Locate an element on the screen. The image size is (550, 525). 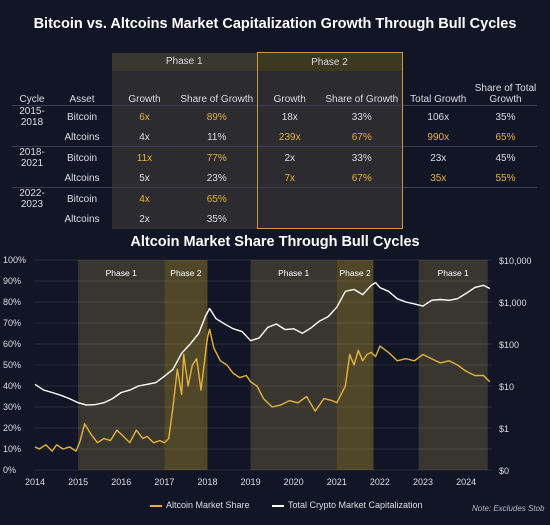
col-header-p2-growth: Growth is located at coordinates (289, 88).